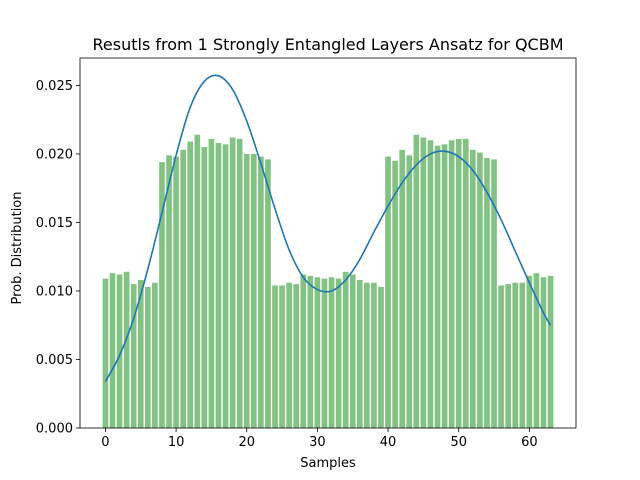  Describe the element at coordinates (317, 442) in the screenshot. I see `x-tick-label: 30` at that location.